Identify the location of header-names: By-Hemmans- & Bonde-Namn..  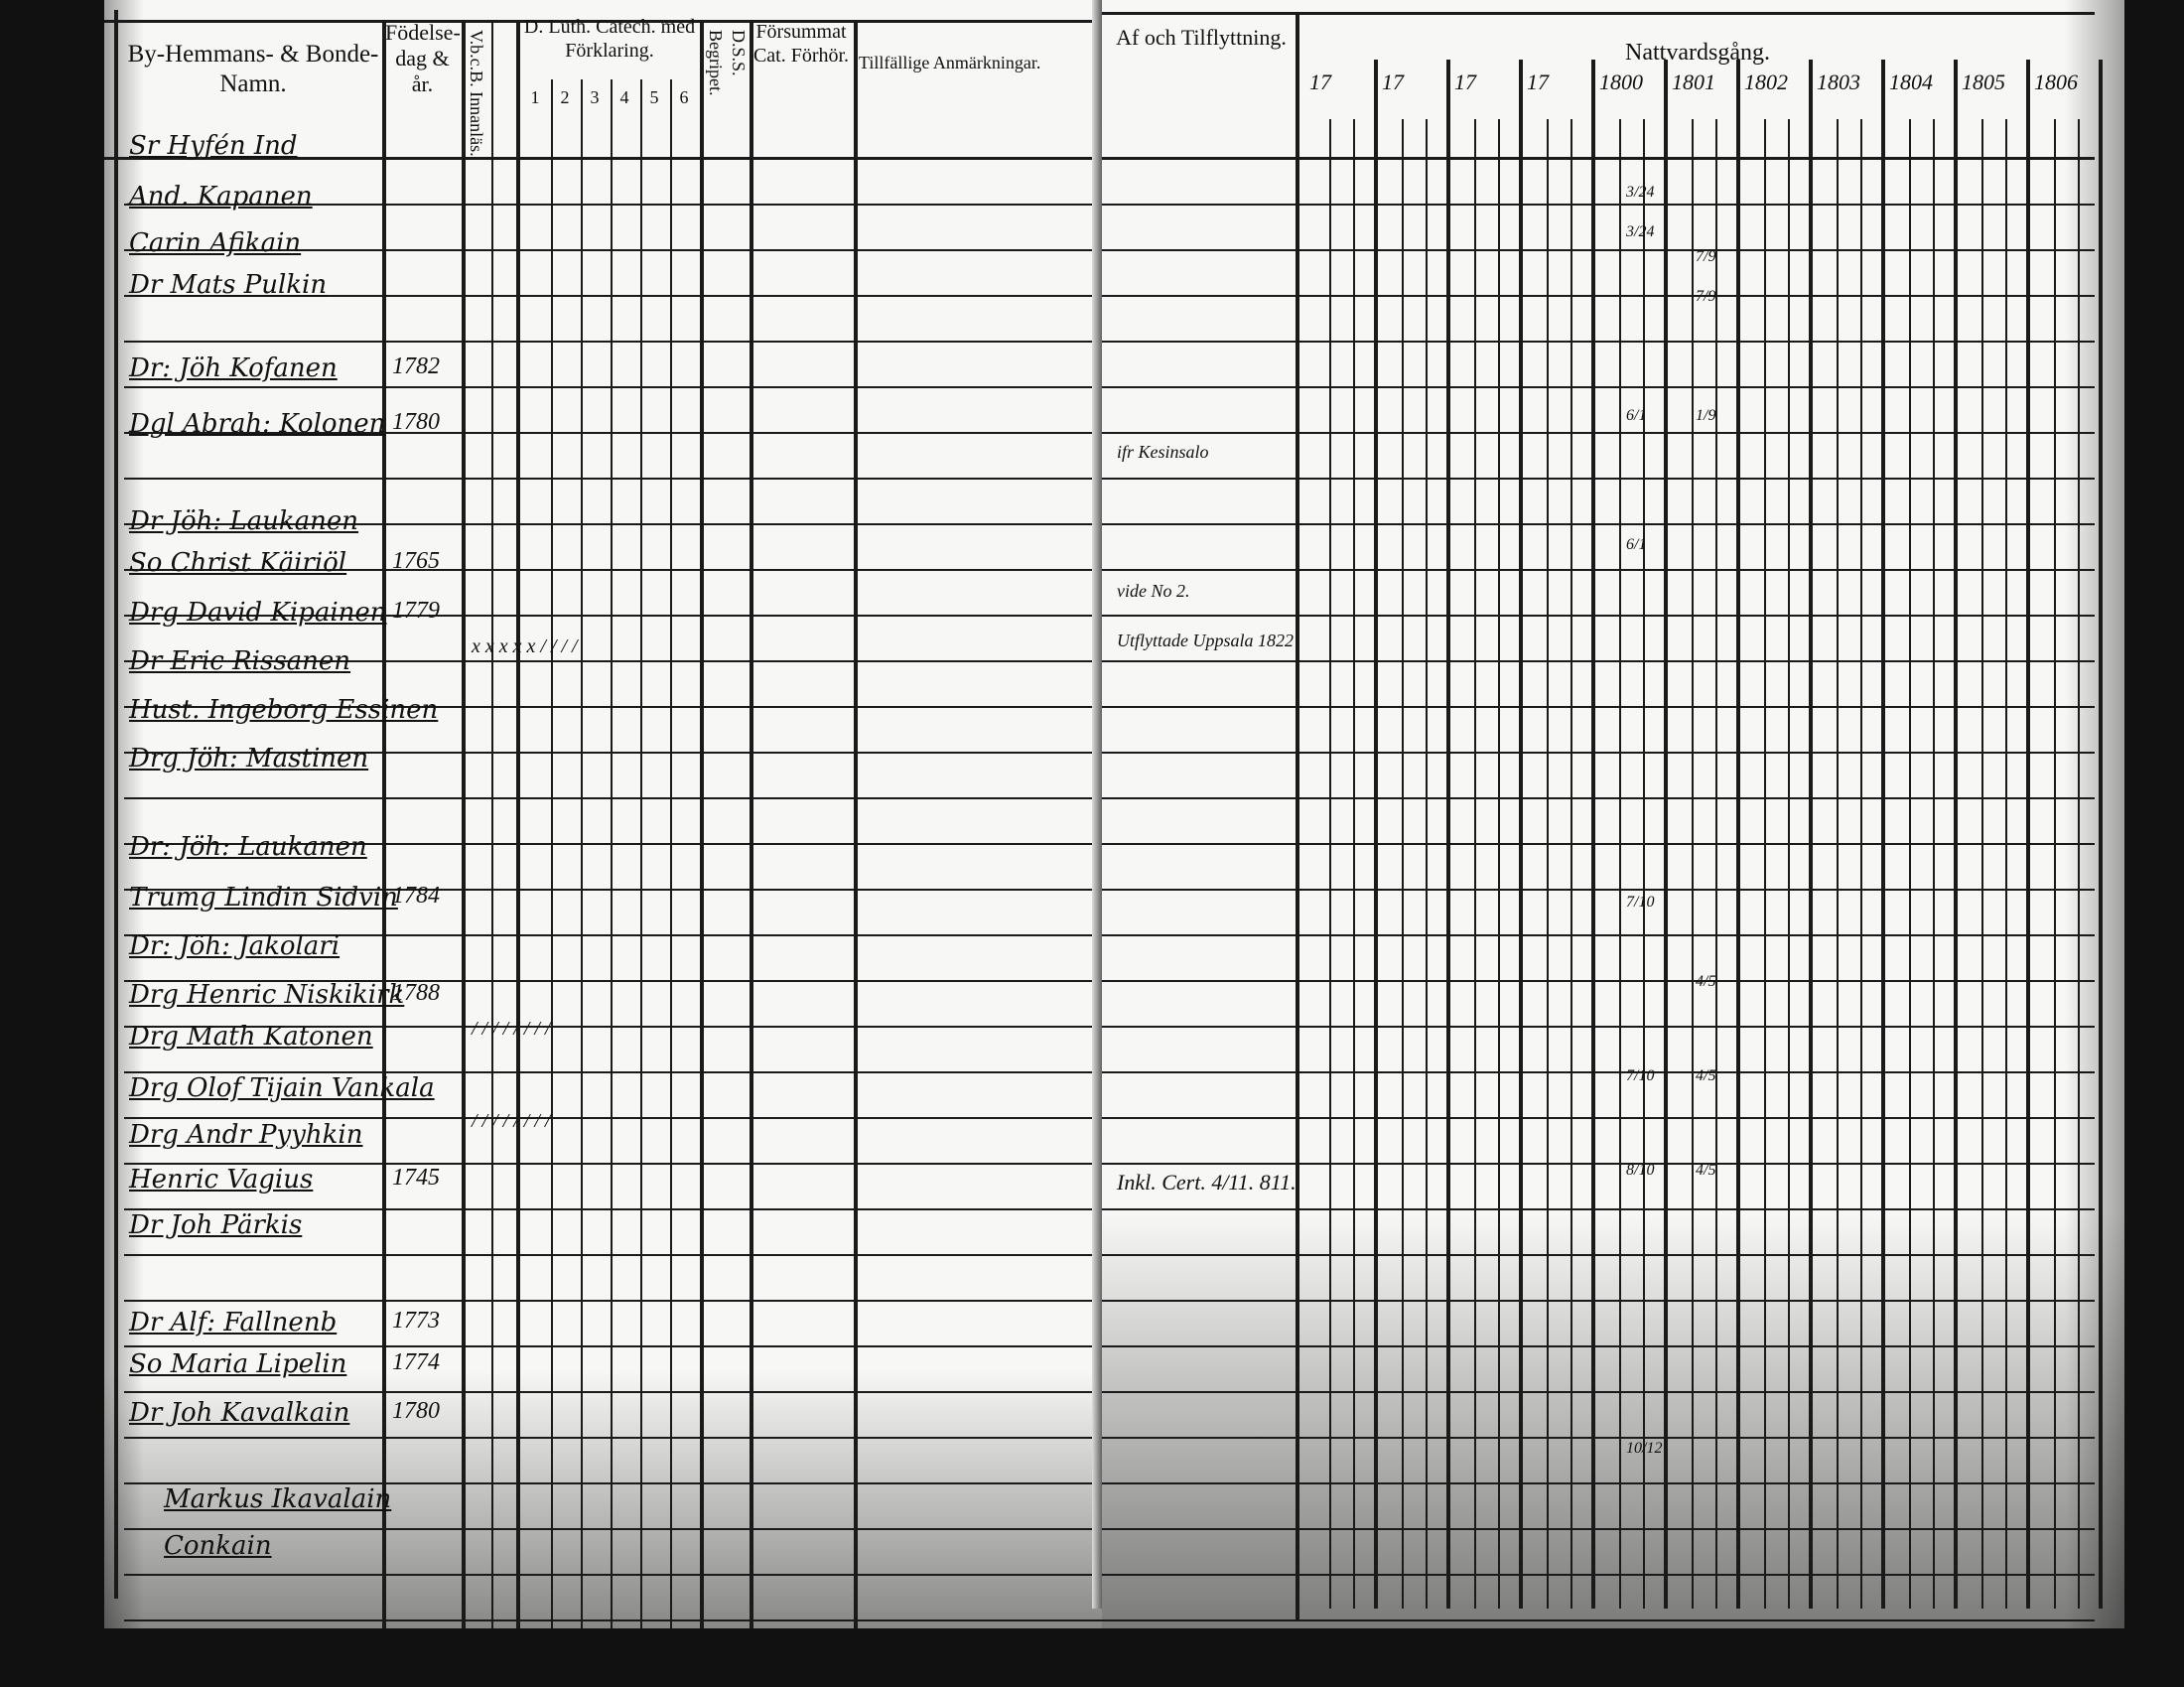
(253, 69).